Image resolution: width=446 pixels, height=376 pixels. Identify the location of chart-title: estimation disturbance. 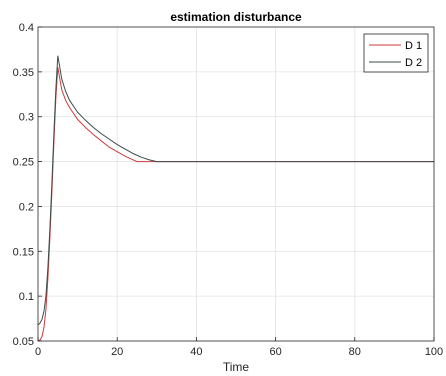
(236, 17).